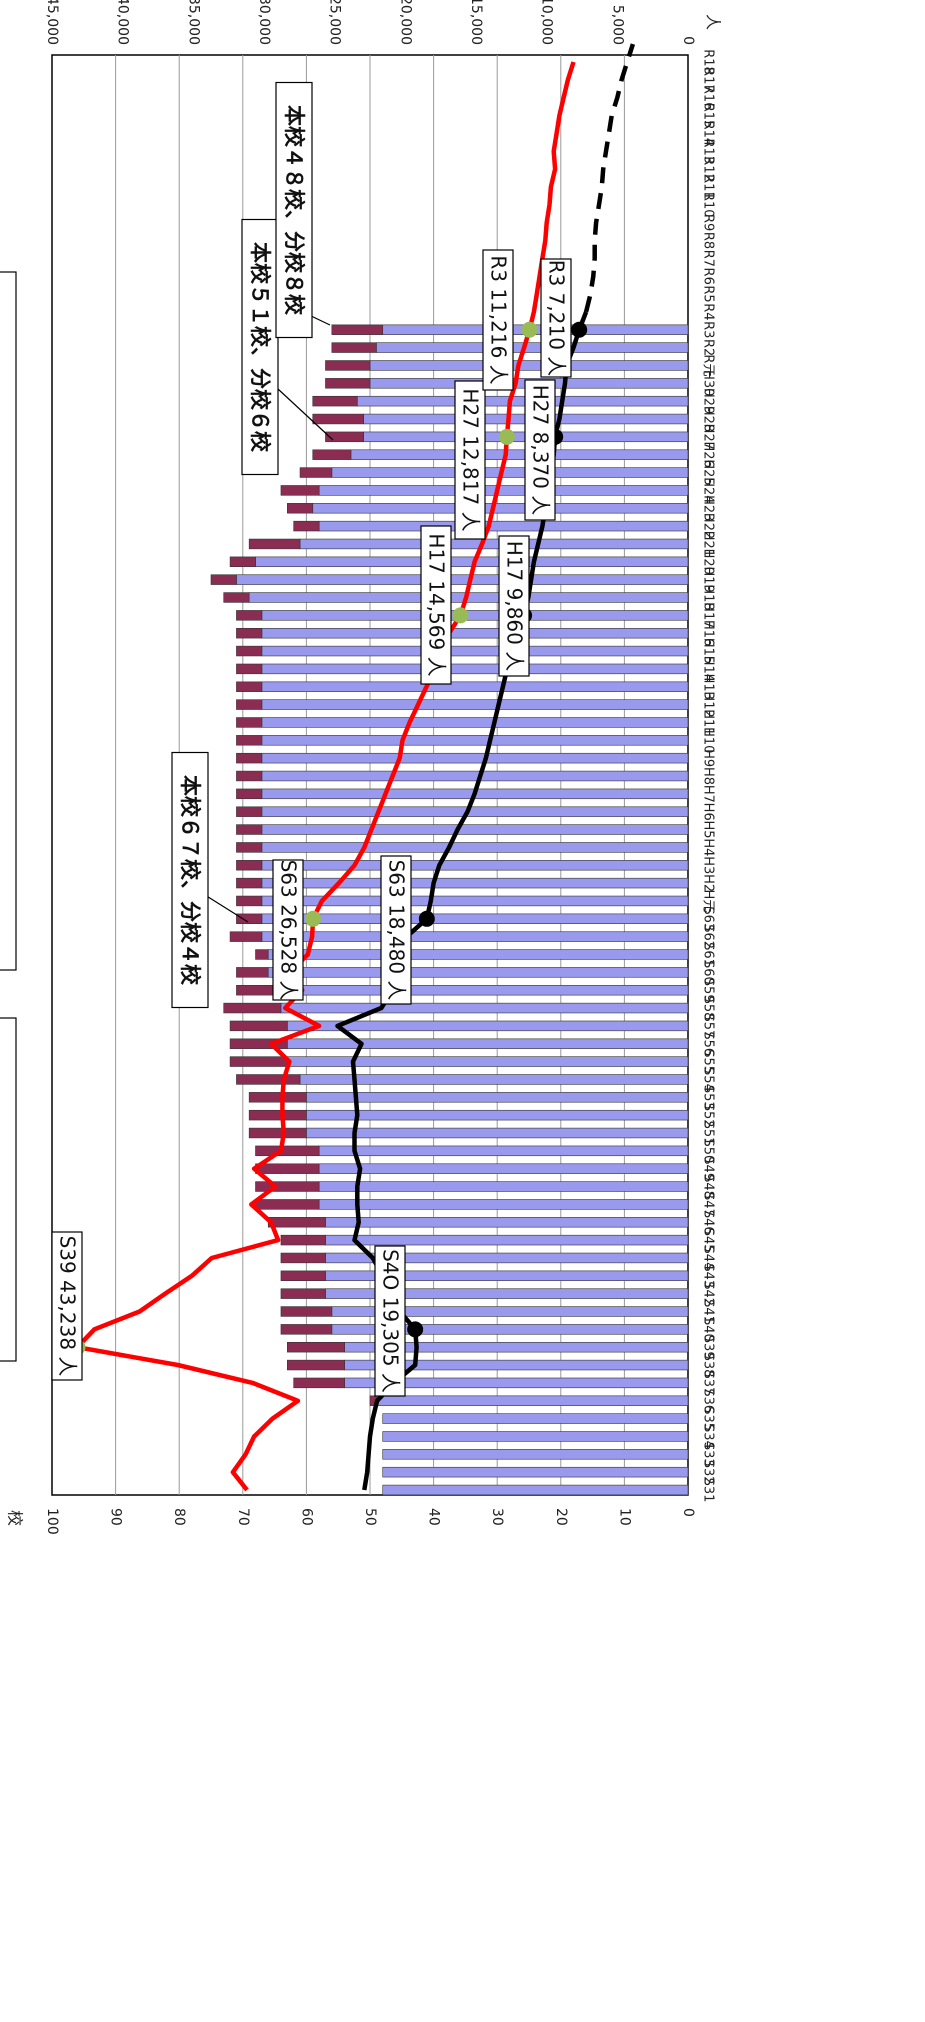 The image size is (925, 2022). Describe the element at coordinates (514, 606) in the screenshot. I see `label-black-H17: H17 9,860 人` at that location.